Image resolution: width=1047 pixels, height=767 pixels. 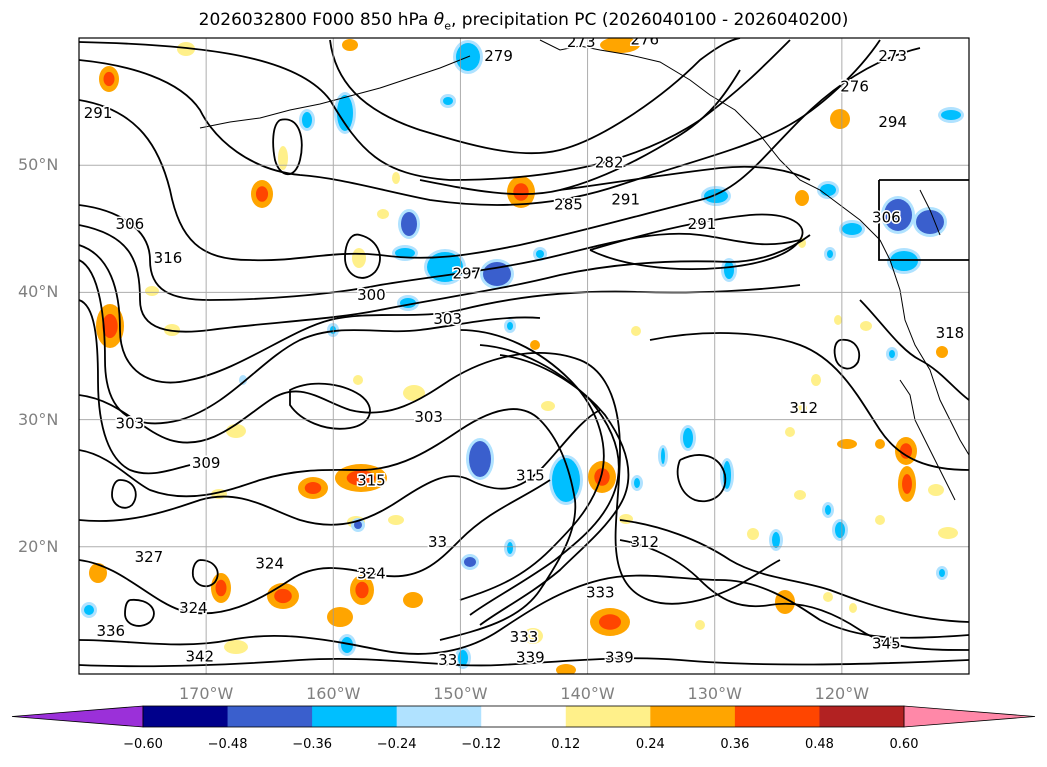 What do you see at coordinates (227, 744) in the screenshot?
I see `colorbar-tick-1: −0.48` at bounding box center [227, 744].